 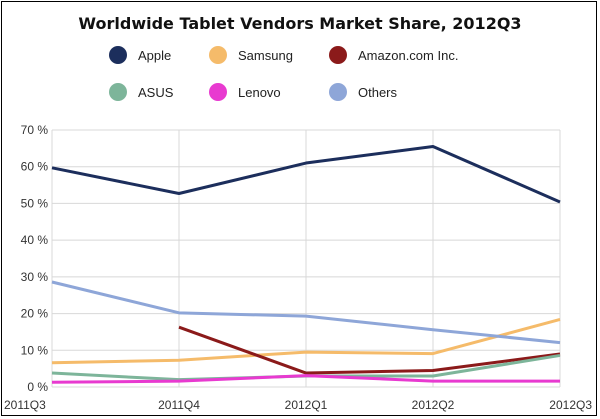 I want to click on legend-label-lenovo: Lenovo, so click(x=259, y=92).